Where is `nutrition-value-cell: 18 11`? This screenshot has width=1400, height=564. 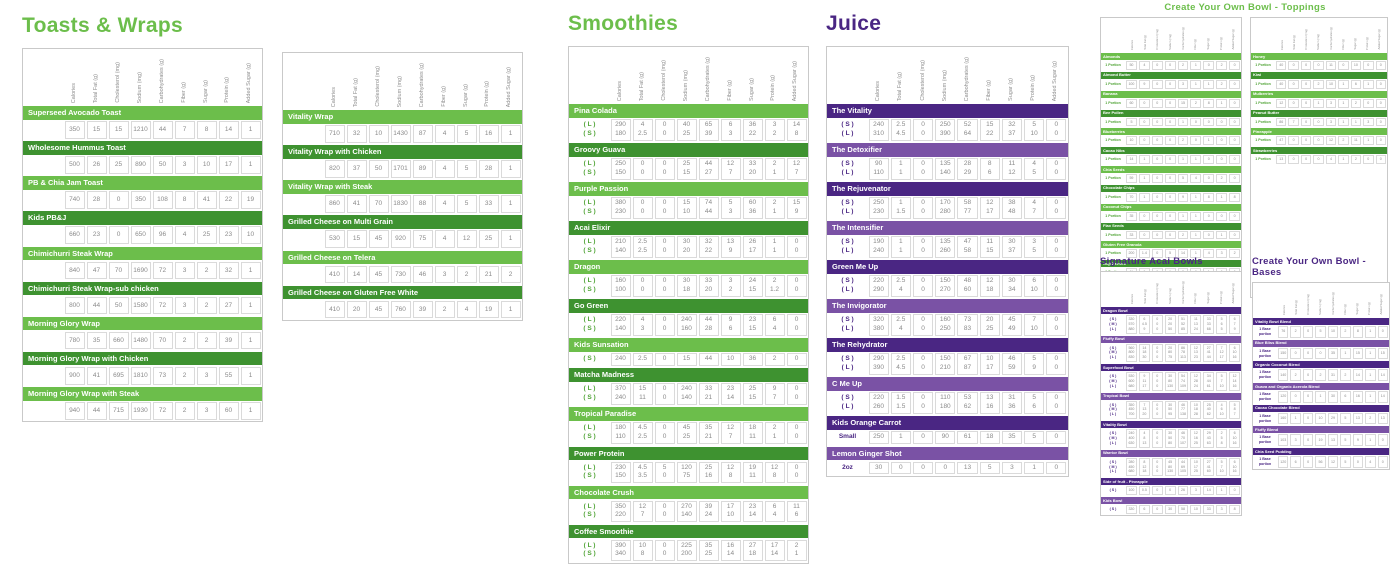 nutrition-value-cell: 18 11 is located at coordinates (752, 433).